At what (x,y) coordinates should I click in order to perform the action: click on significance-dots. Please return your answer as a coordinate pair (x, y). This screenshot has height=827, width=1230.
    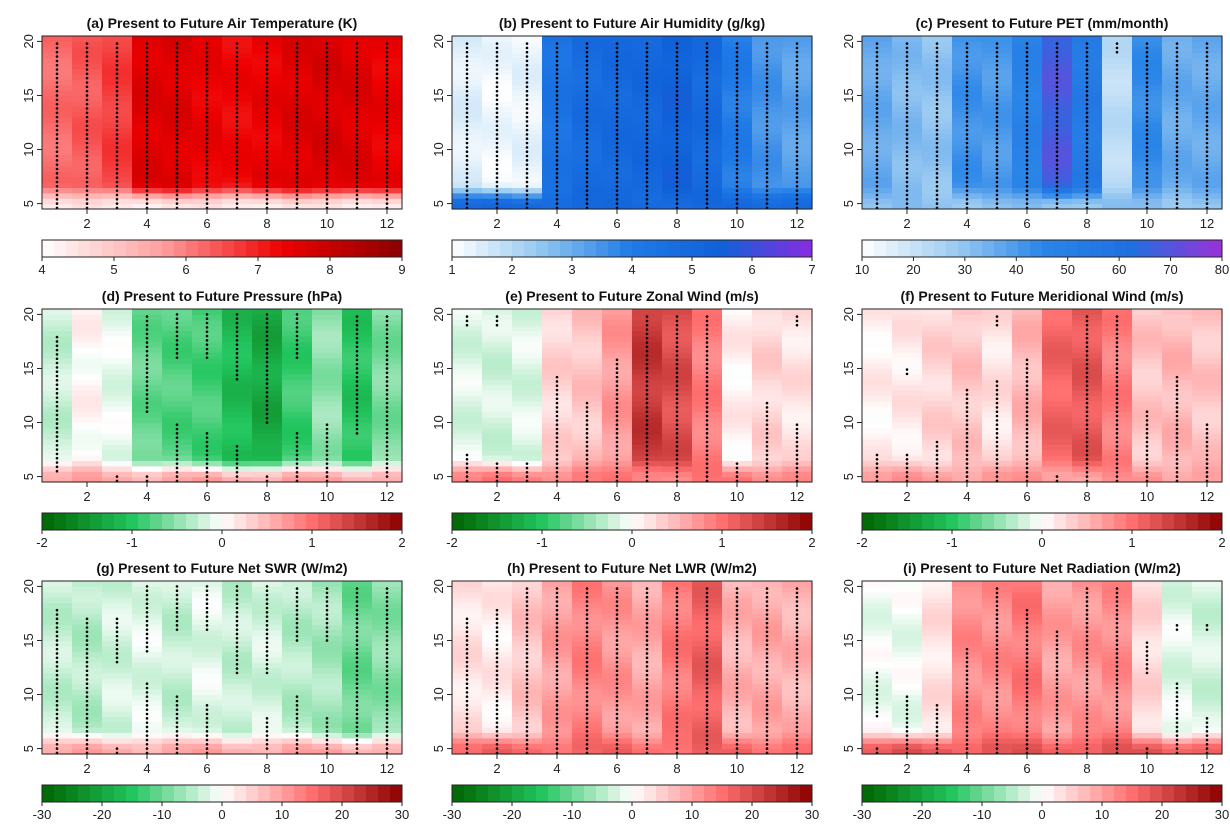
    Looking at the image, I should click on (222, 398).